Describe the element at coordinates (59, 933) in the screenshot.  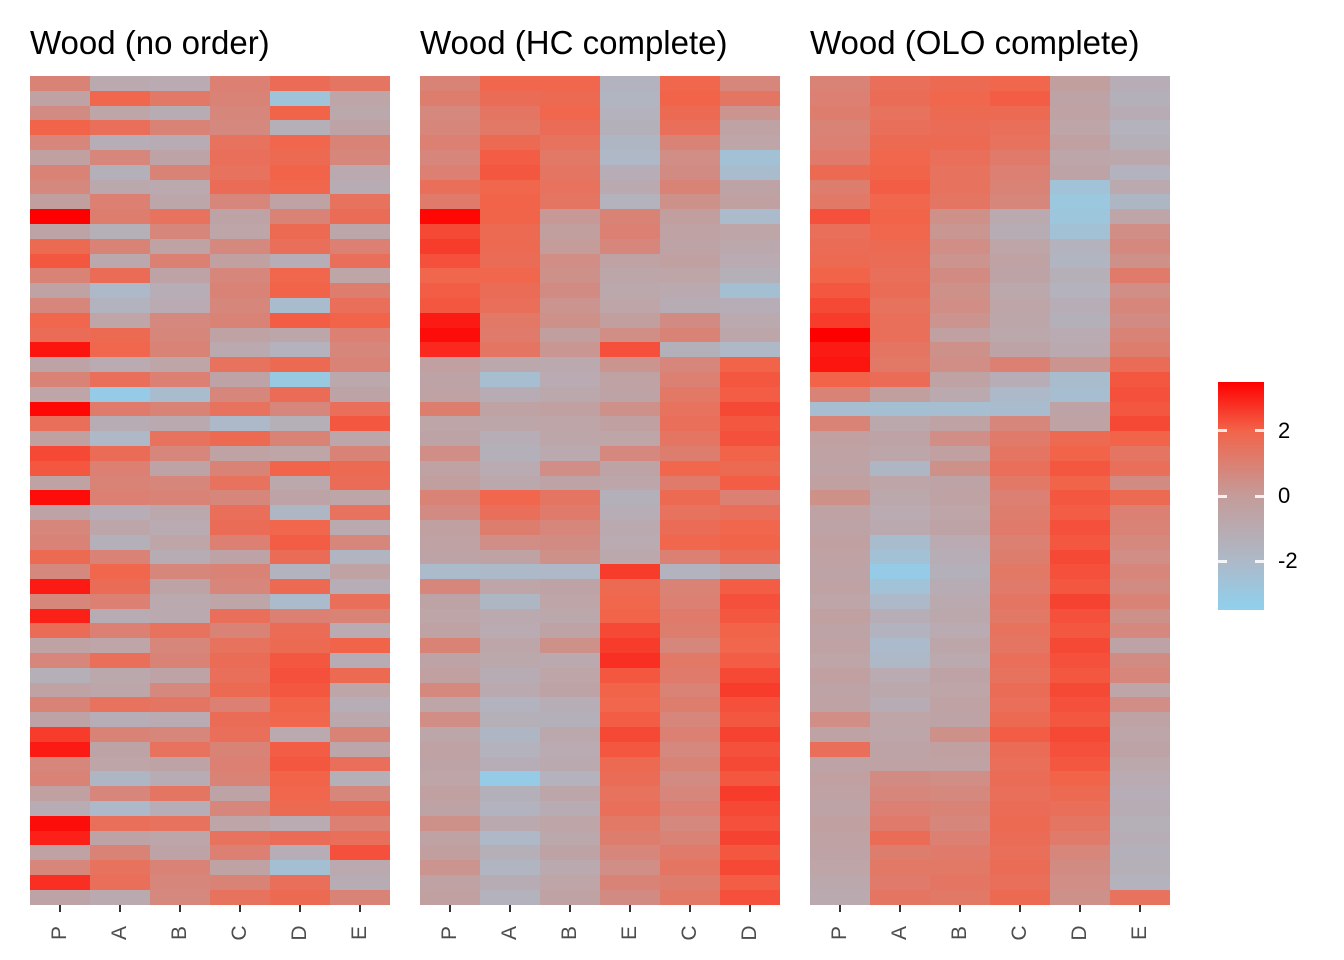
I see `column-label-P: P` at that location.